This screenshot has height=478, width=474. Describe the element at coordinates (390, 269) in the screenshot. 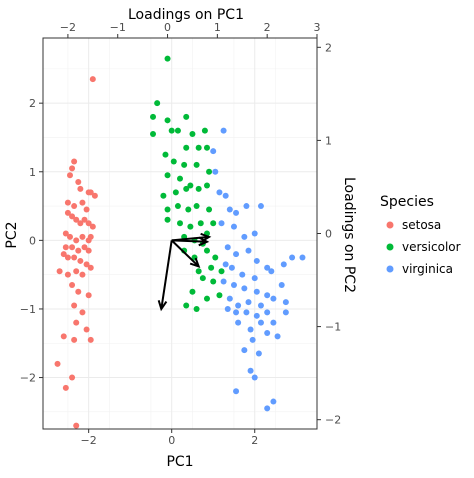

I see `legend-key-virginica` at that location.